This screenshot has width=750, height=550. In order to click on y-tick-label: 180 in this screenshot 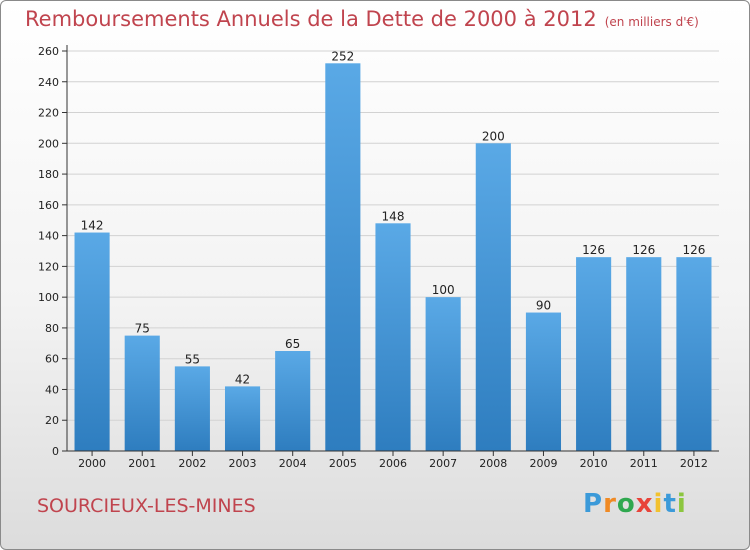, I will do `click(48, 174)`.